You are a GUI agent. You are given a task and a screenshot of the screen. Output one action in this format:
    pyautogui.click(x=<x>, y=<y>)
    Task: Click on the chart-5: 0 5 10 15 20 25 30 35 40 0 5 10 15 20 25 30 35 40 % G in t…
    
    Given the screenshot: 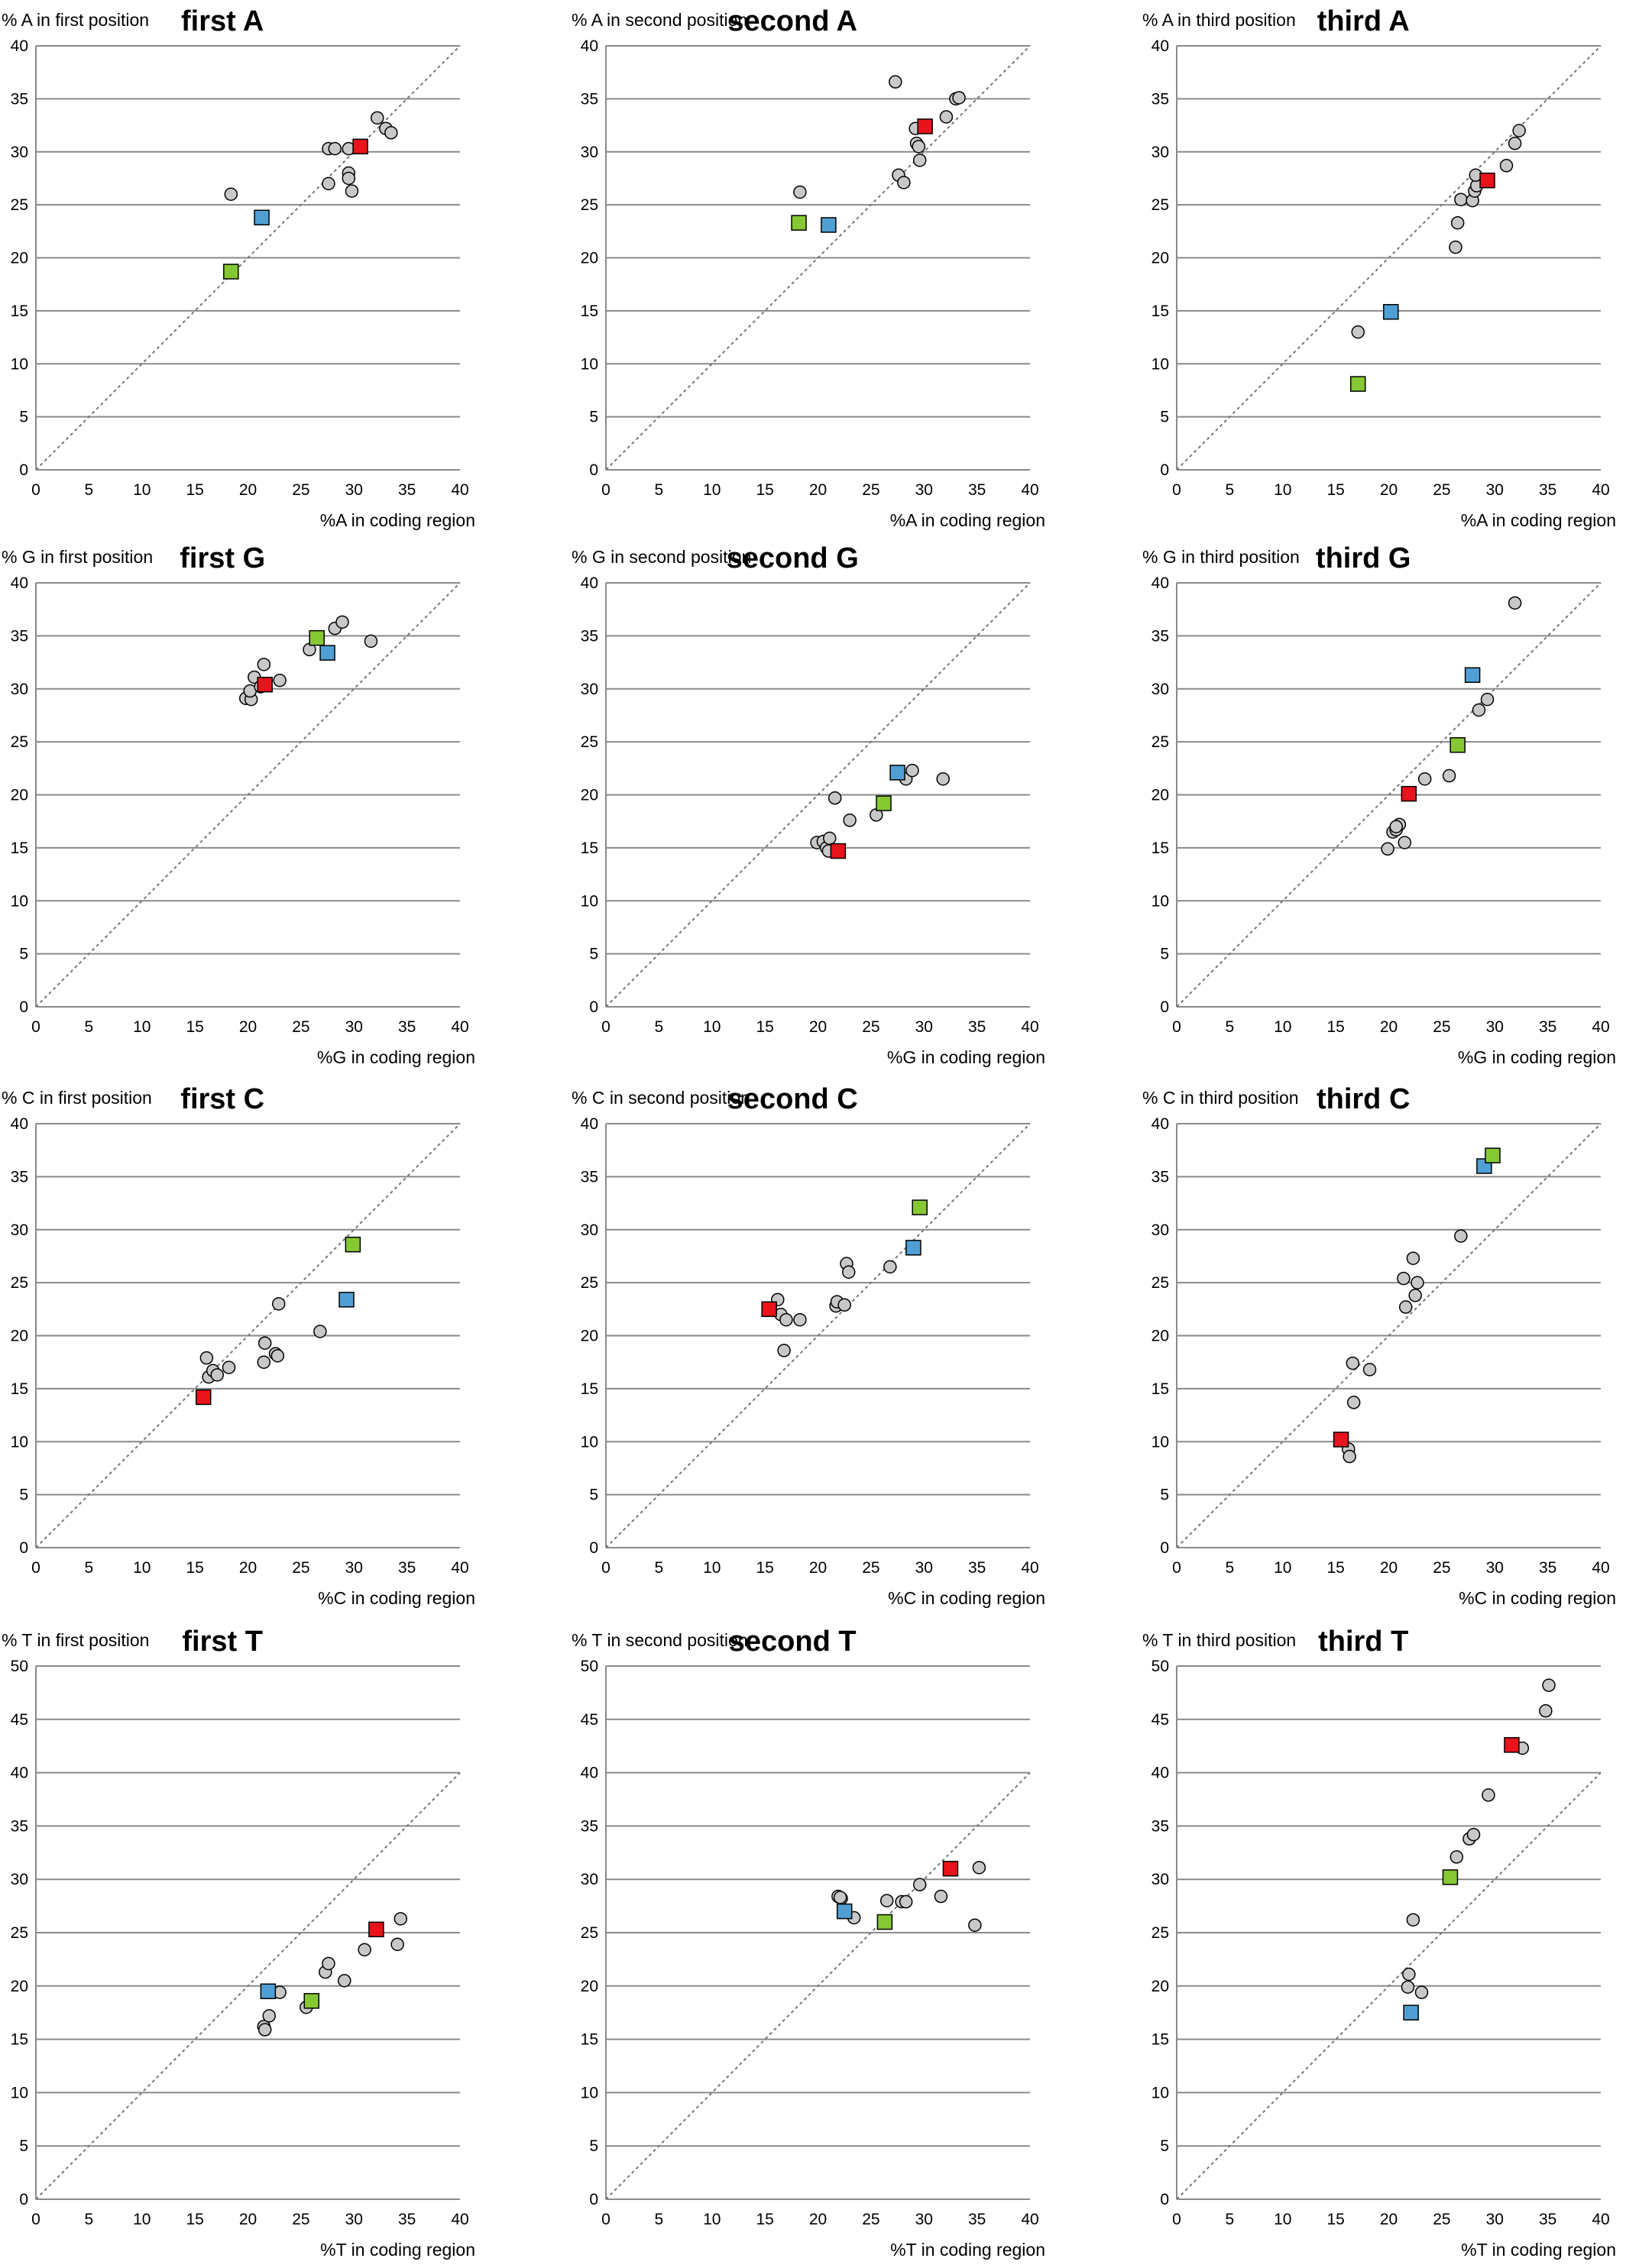 What is the action you would take?
    pyautogui.click(x=1379, y=804)
    